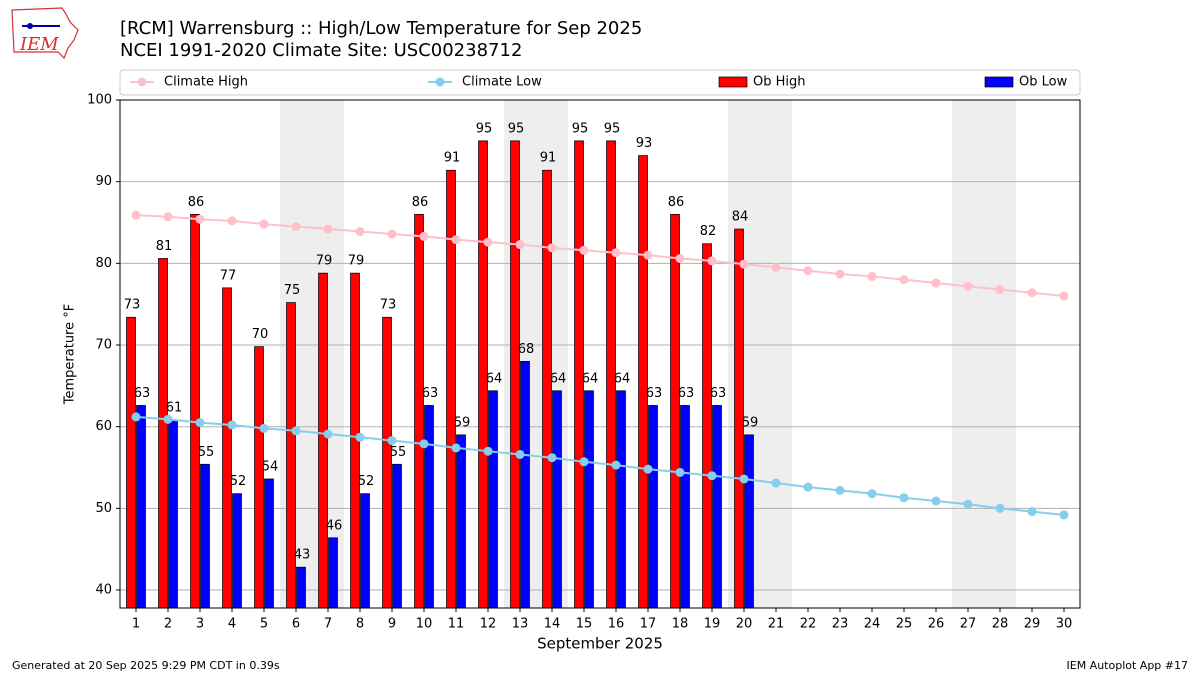 This screenshot has height=675, width=1200. What do you see at coordinates (200, 624) in the screenshot?
I see `x-tick-label: 3` at bounding box center [200, 624].